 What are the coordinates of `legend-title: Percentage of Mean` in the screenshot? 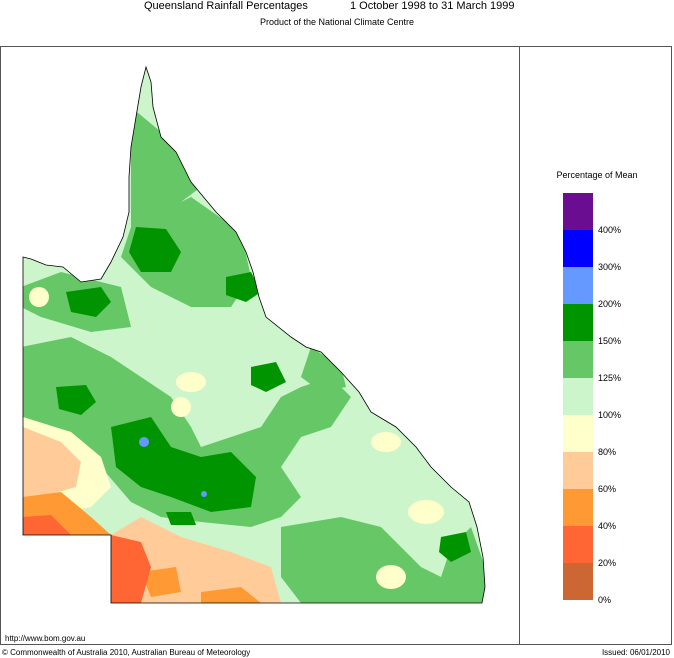 It's located at (597, 175).